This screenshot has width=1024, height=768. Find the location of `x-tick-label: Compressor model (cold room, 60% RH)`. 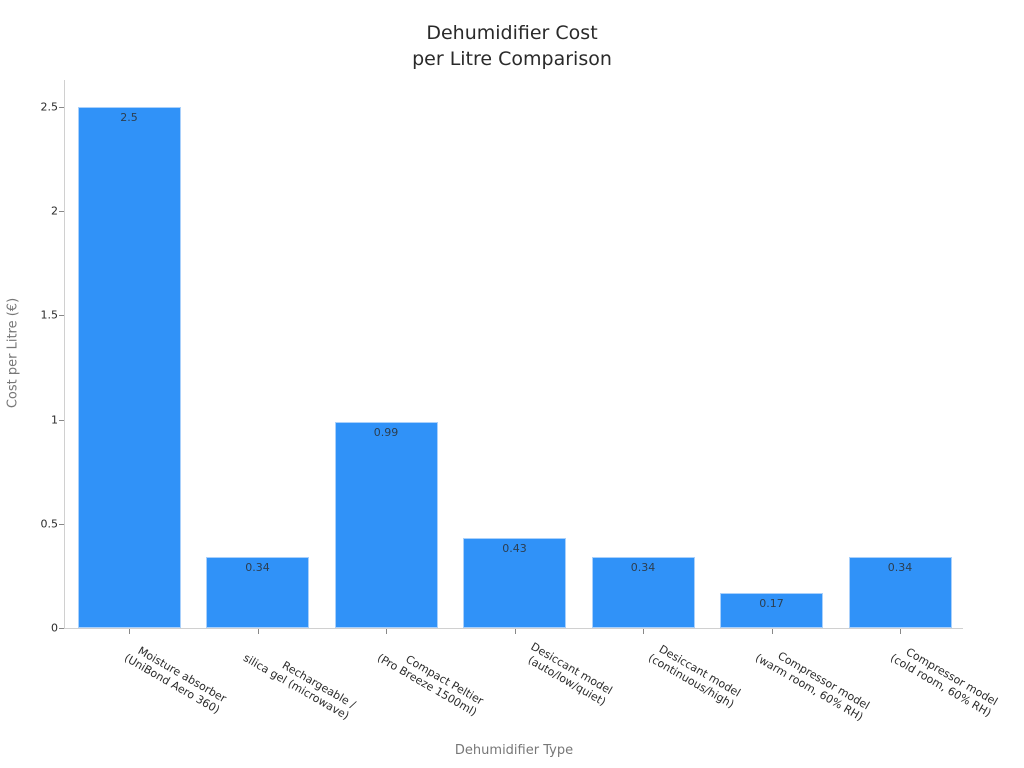

x-tick-label: Compressor model (cold room, 60% RH) is located at coordinates (944, 682).